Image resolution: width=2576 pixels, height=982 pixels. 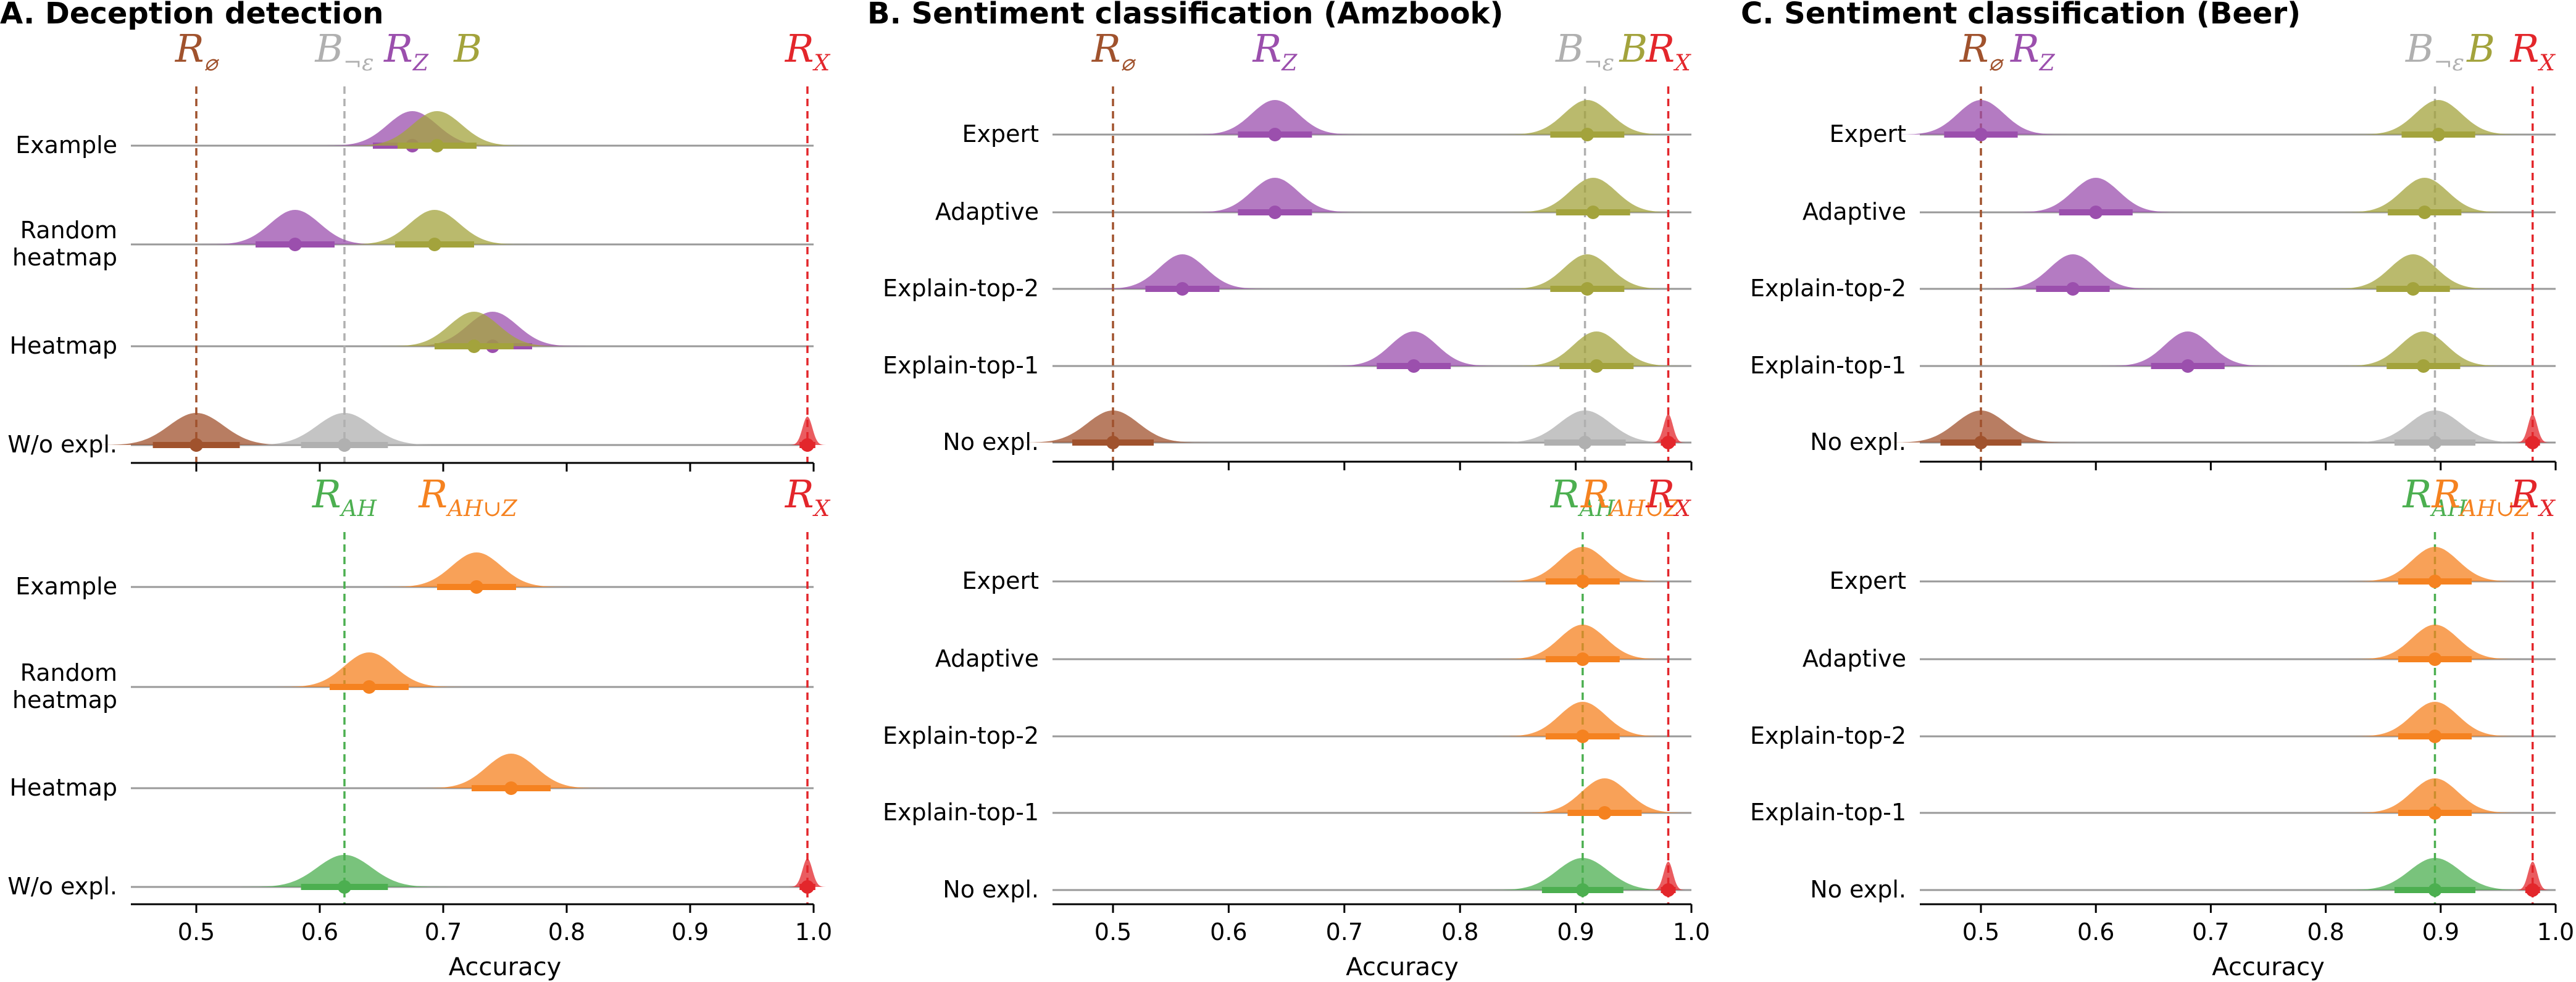 I want to click on bottom-row-label: Random heatmap, so click(x=64, y=687).